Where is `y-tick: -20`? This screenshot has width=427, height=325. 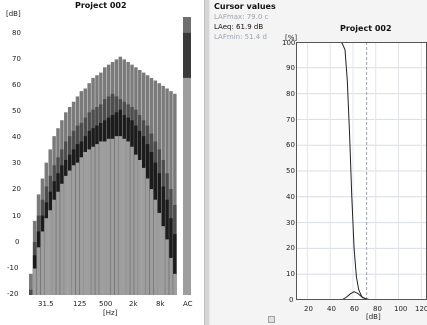 y-tick: -20 is located at coordinates (13, 294).